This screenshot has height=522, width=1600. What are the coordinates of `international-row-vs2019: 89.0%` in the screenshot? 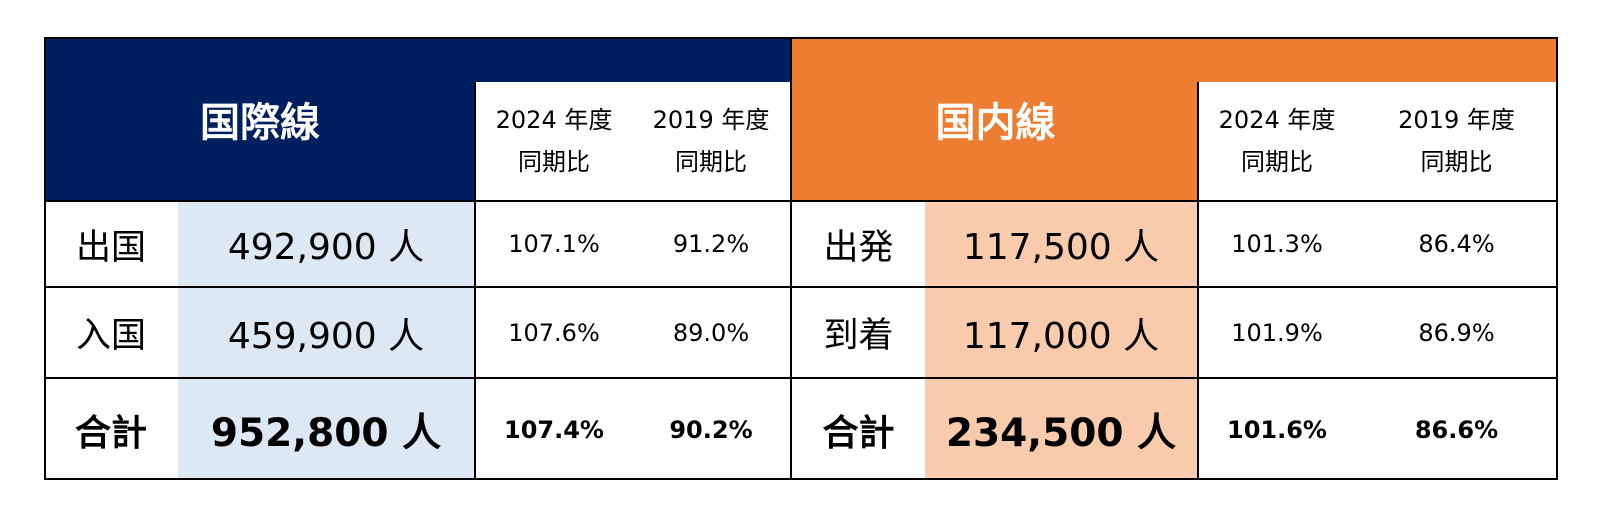 It's located at (712, 333).